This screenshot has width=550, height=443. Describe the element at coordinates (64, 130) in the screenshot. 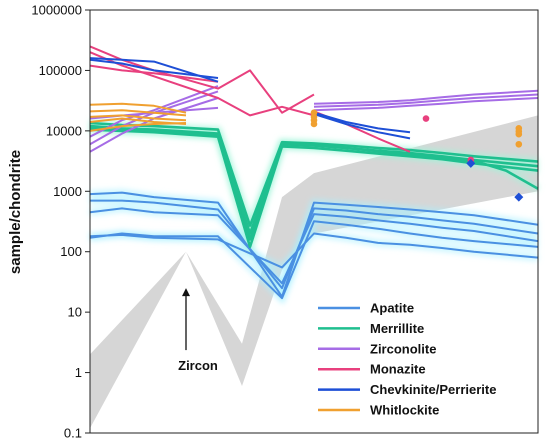

I see `y-tick-label: 10000` at that location.